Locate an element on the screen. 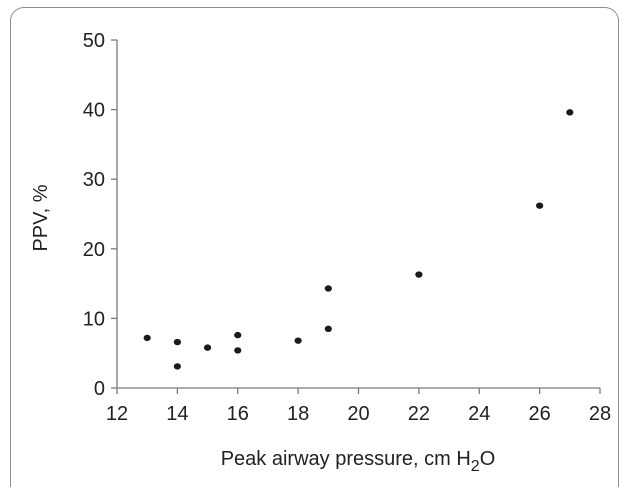 Image resolution: width=629 pixels, height=487 pixels. x-tick-label: 22 is located at coordinates (419, 414).